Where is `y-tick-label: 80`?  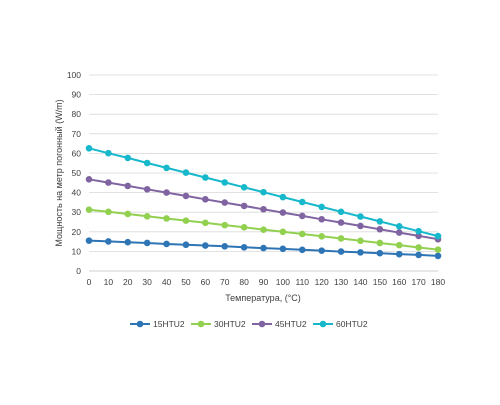 y-tick-label: 80 is located at coordinates (77, 114).